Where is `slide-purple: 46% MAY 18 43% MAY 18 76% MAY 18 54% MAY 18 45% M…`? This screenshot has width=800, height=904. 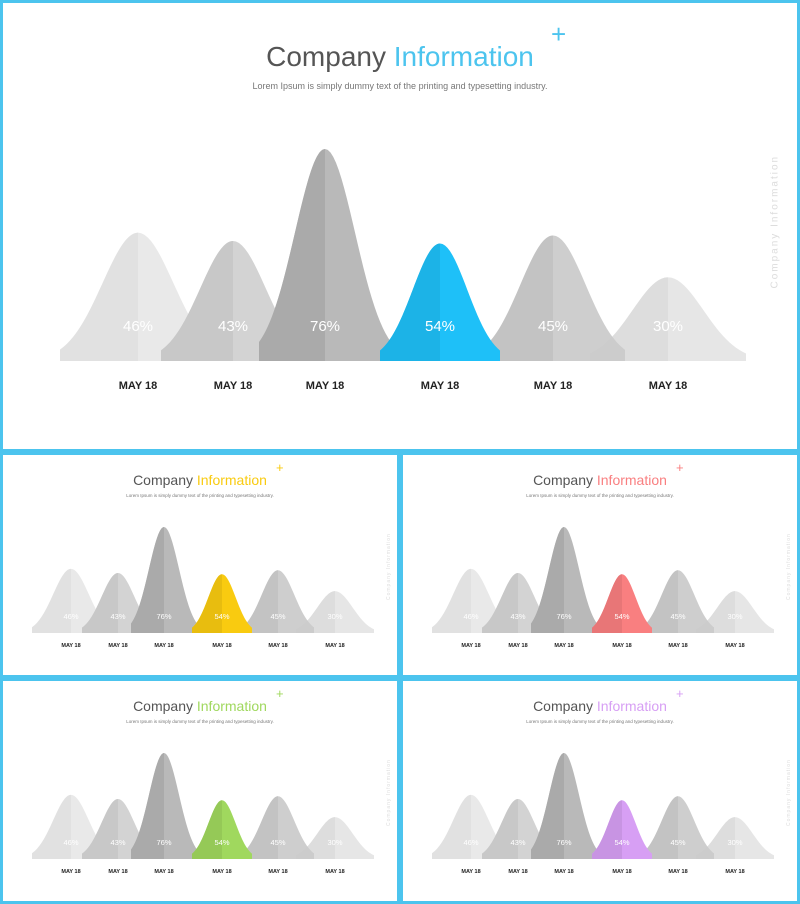 slide-purple: 46% MAY 18 43% MAY 18 76% MAY 18 54% MAY 18 45% M… is located at coordinates (600, 791).